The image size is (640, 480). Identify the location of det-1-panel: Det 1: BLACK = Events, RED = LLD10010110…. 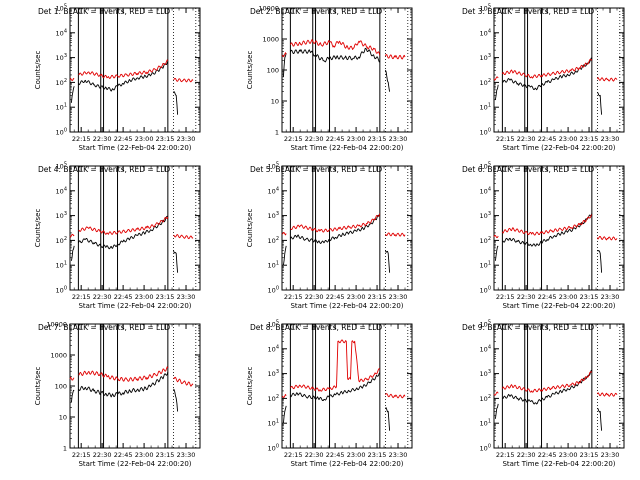
(117, 78).